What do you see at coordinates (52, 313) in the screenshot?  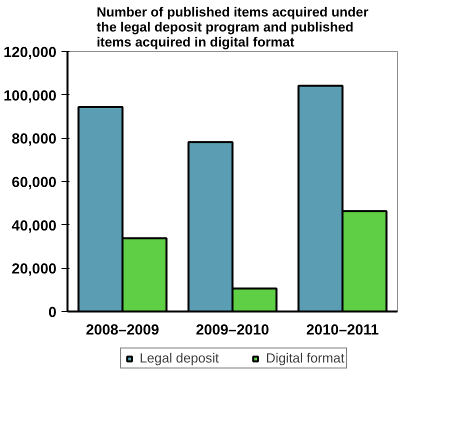 I see `y-tick-label: 0` at bounding box center [52, 313].